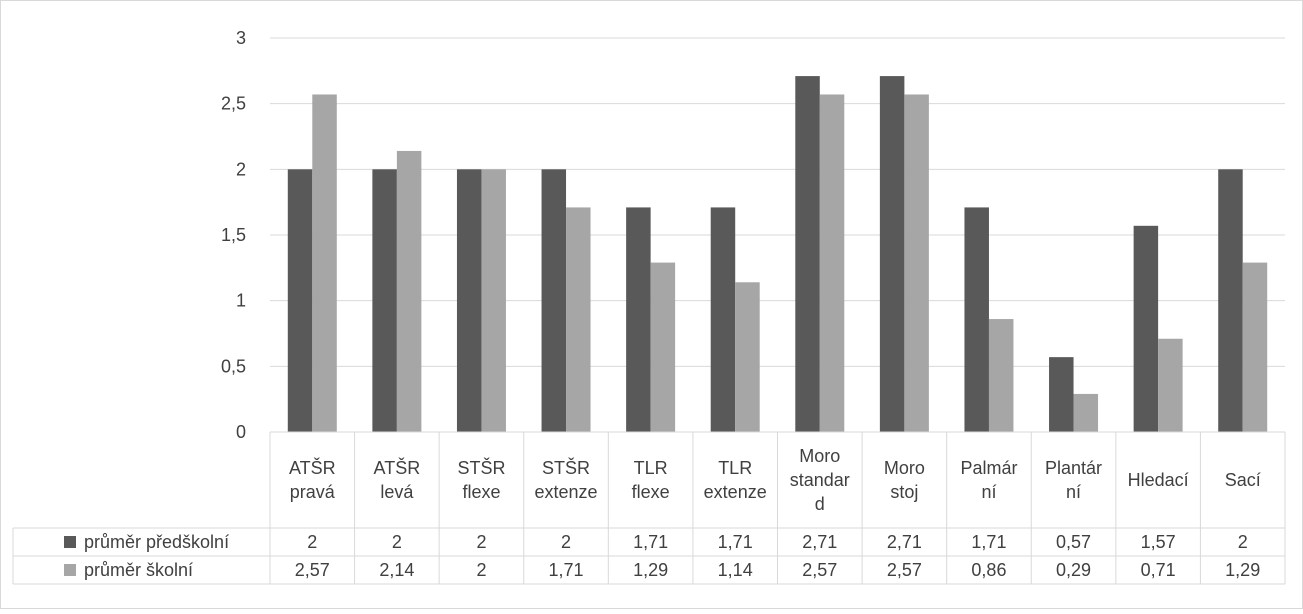 This screenshot has height=614, width=1303. What do you see at coordinates (233, 235) in the screenshot?
I see `y-tick-label: 1,5` at bounding box center [233, 235].